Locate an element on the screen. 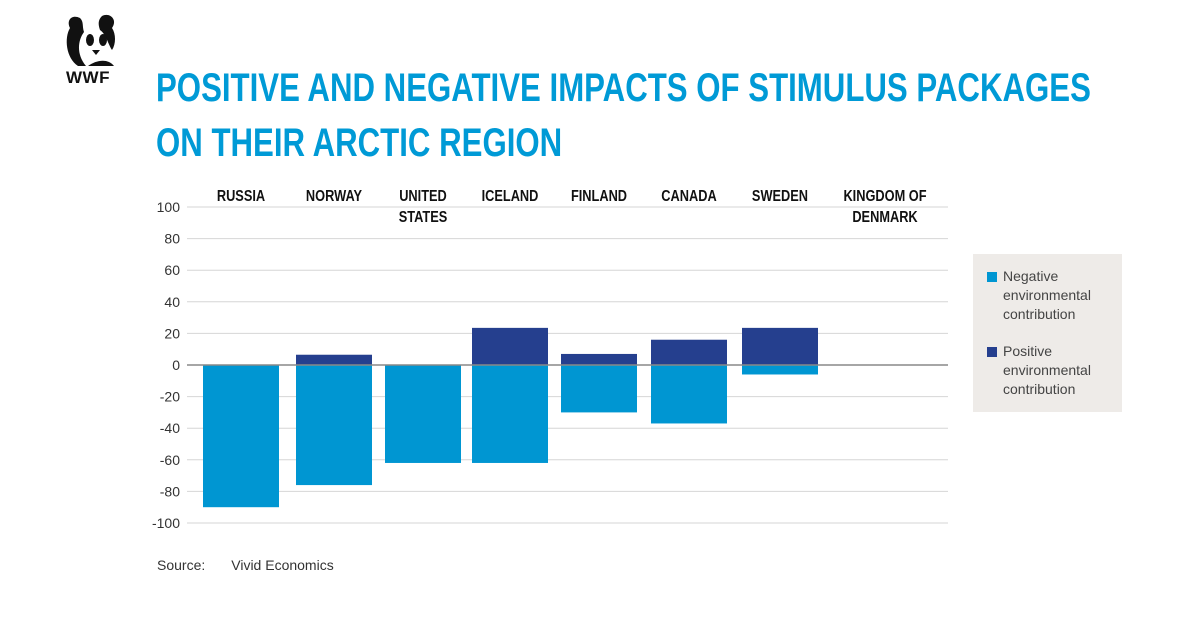 This screenshot has width=1200, height=635. y-tick-label: 100 is located at coordinates (169, 207).